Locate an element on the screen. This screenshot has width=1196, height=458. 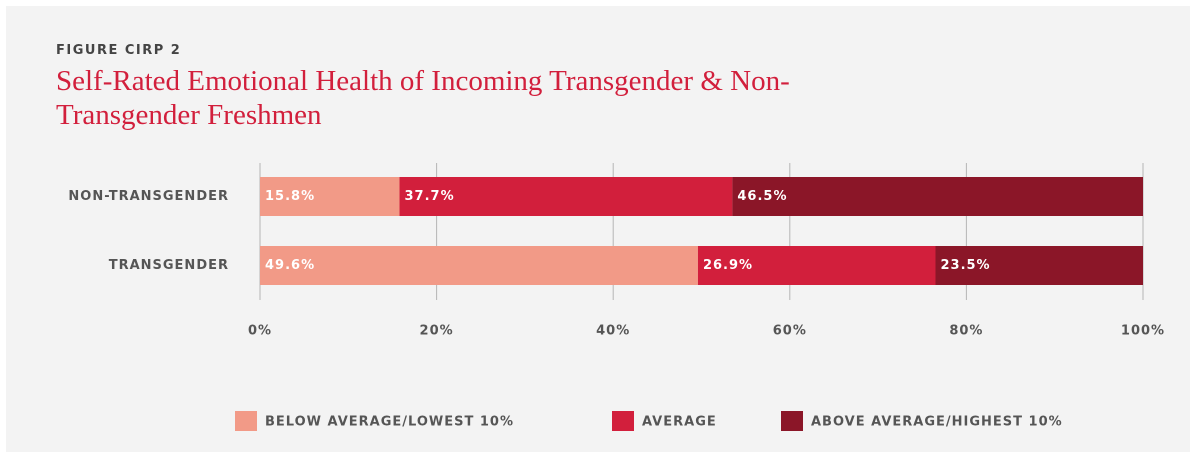
value-label: 15.8% is located at coordinates (290, 196).